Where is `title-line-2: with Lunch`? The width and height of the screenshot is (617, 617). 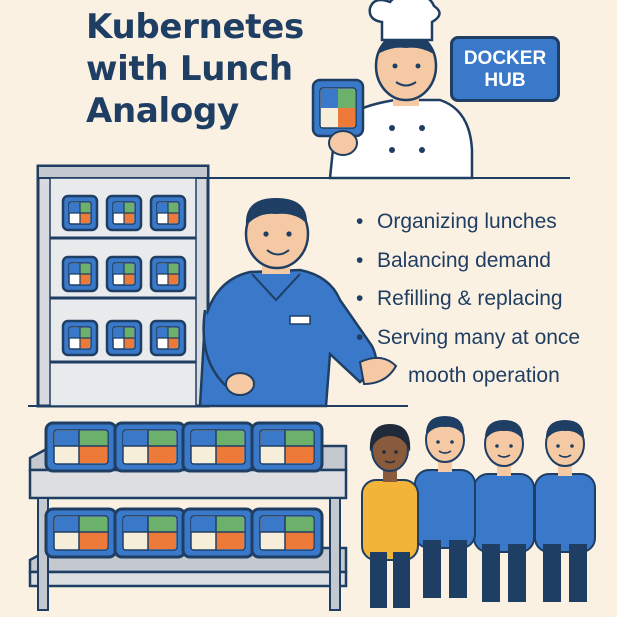 title-line-2: with Lunch is located at coordinates (189, 69).